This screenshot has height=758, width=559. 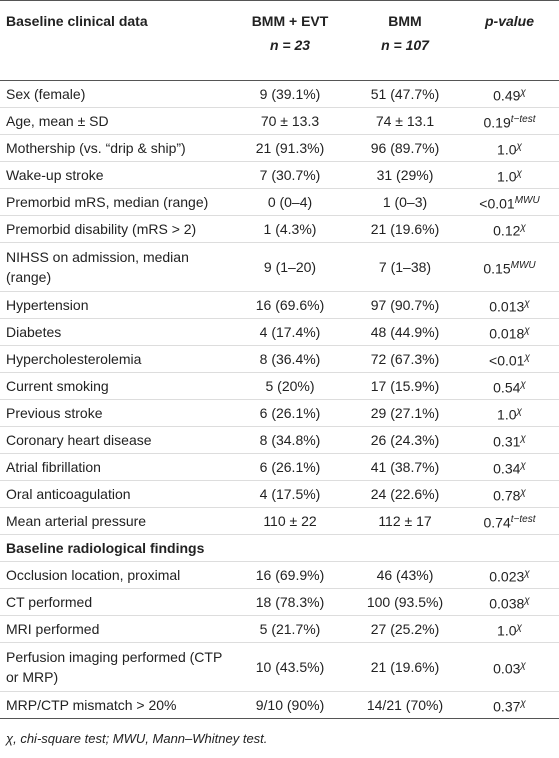 I want to click on header-cell: BMM + EVT n = 23, so click(x=290, y=41).